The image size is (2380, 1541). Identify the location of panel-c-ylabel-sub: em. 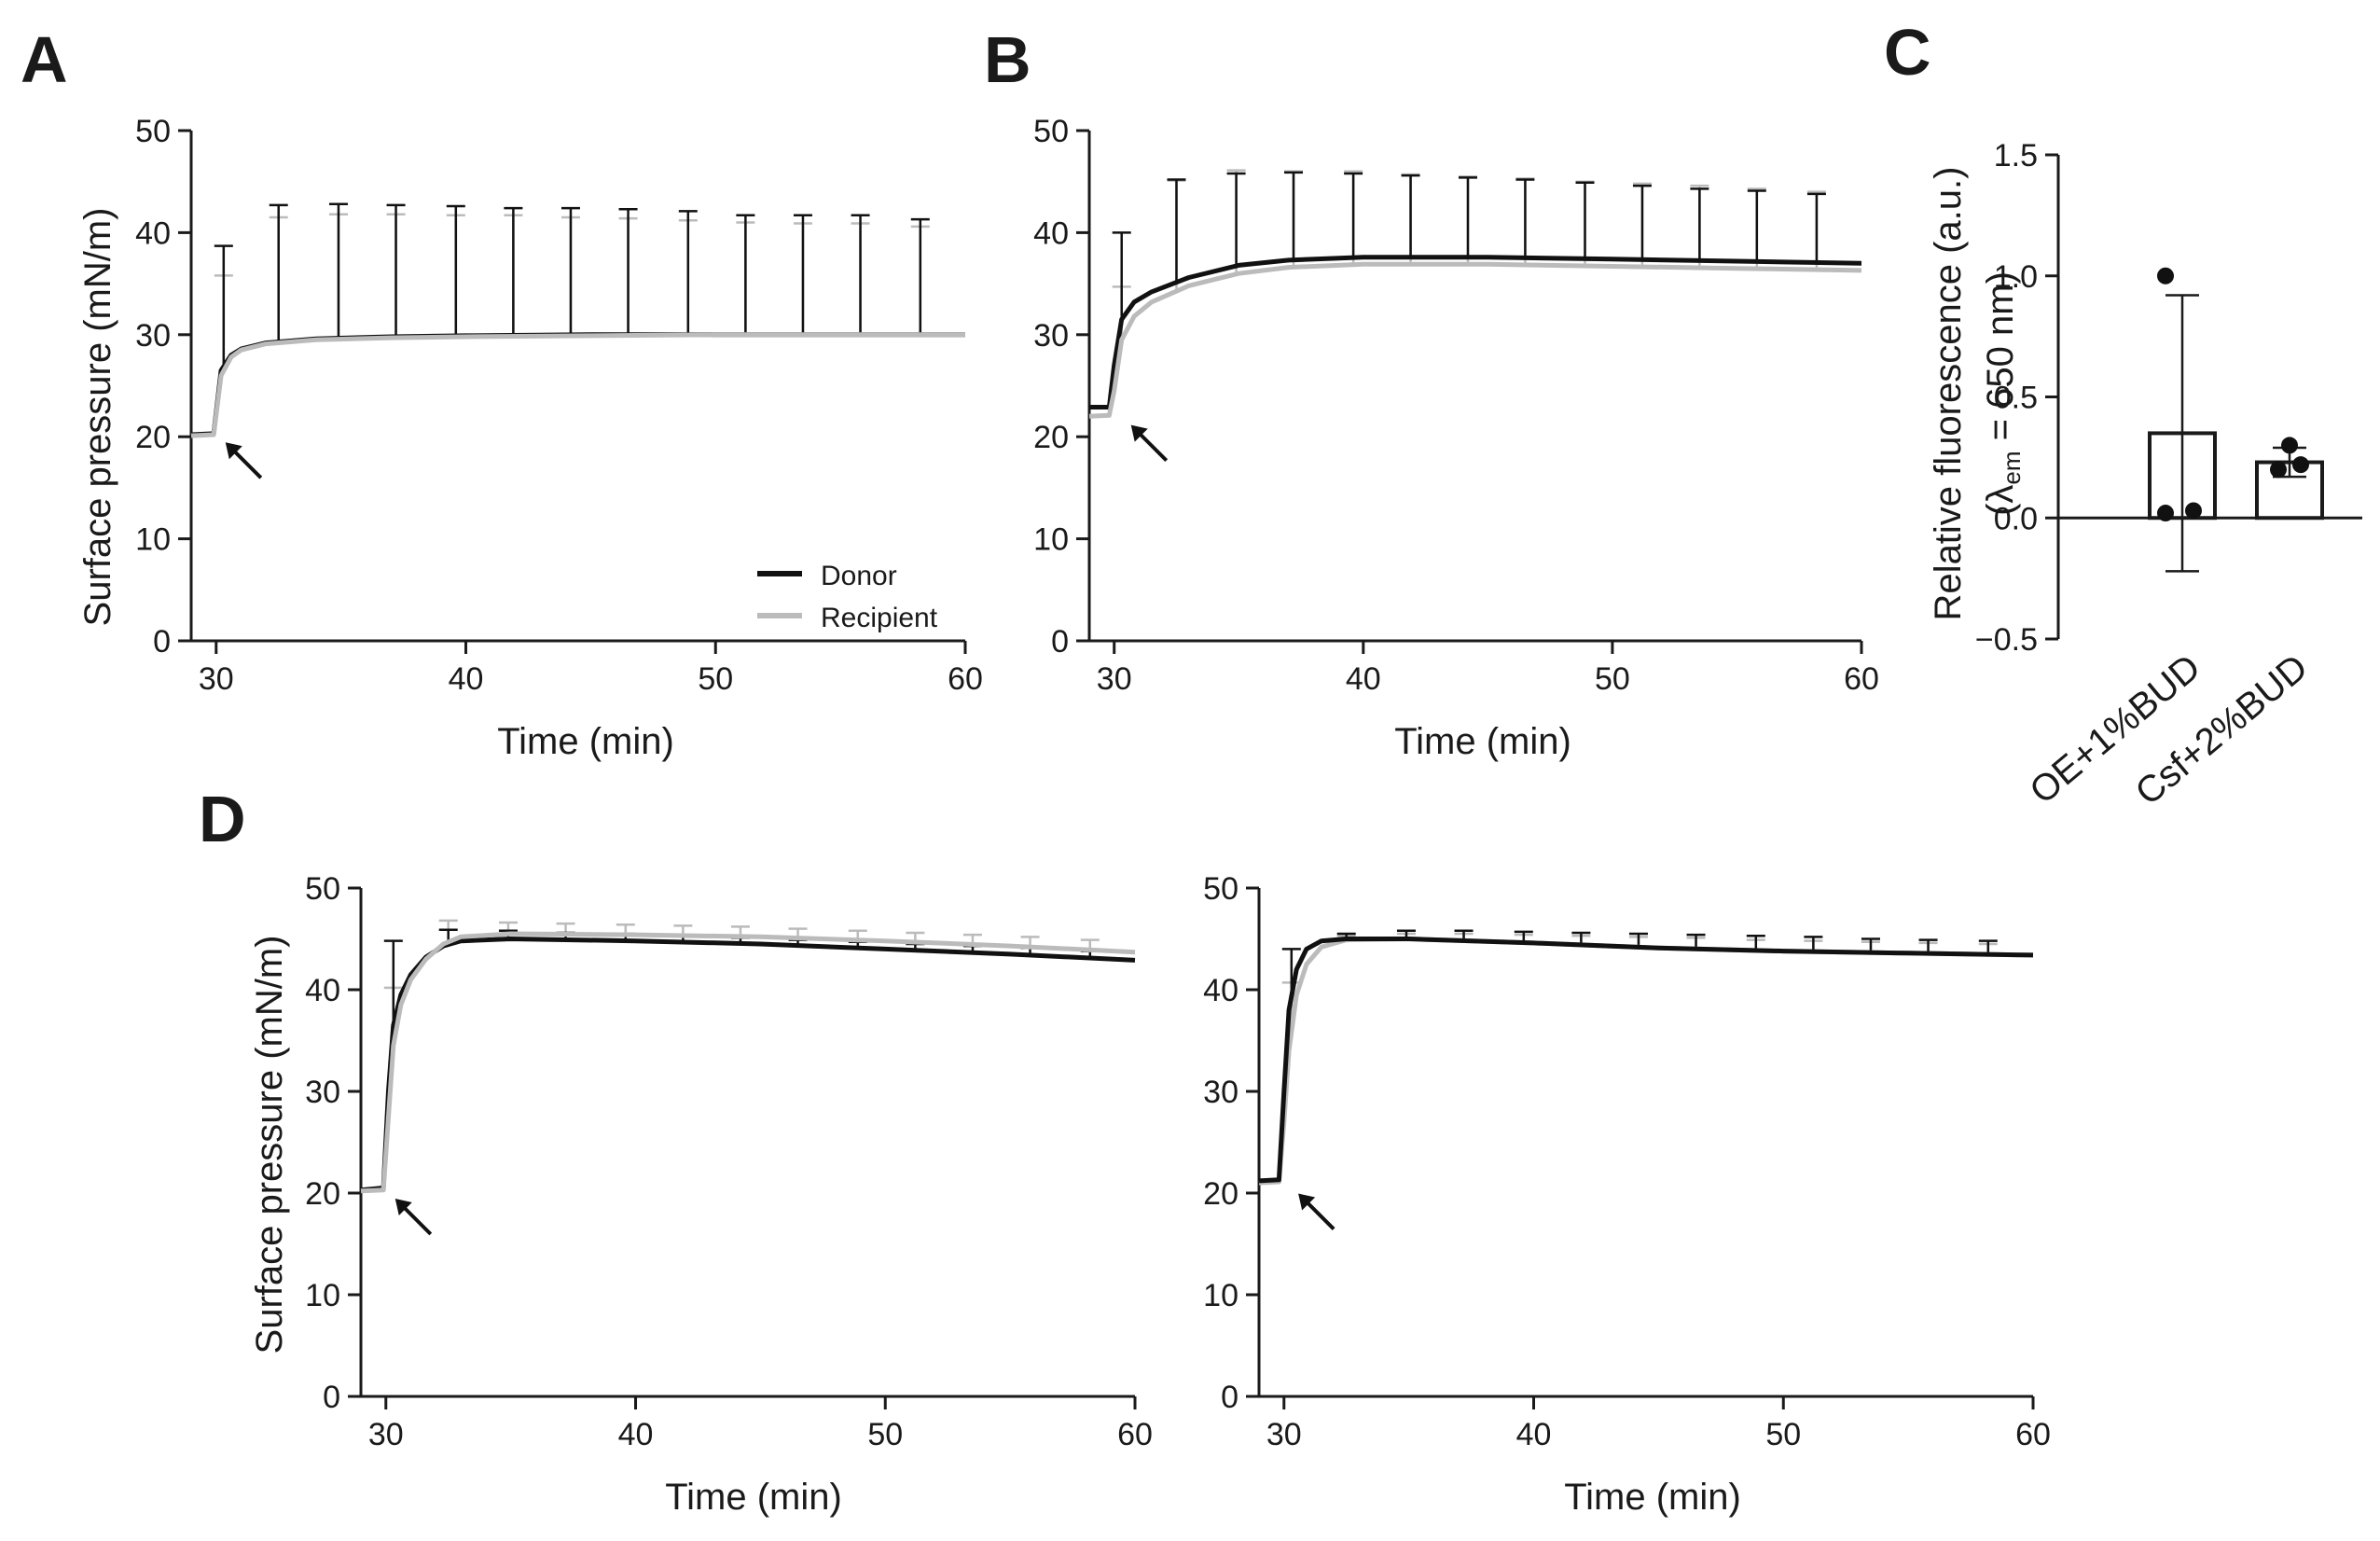
(2012, 467).